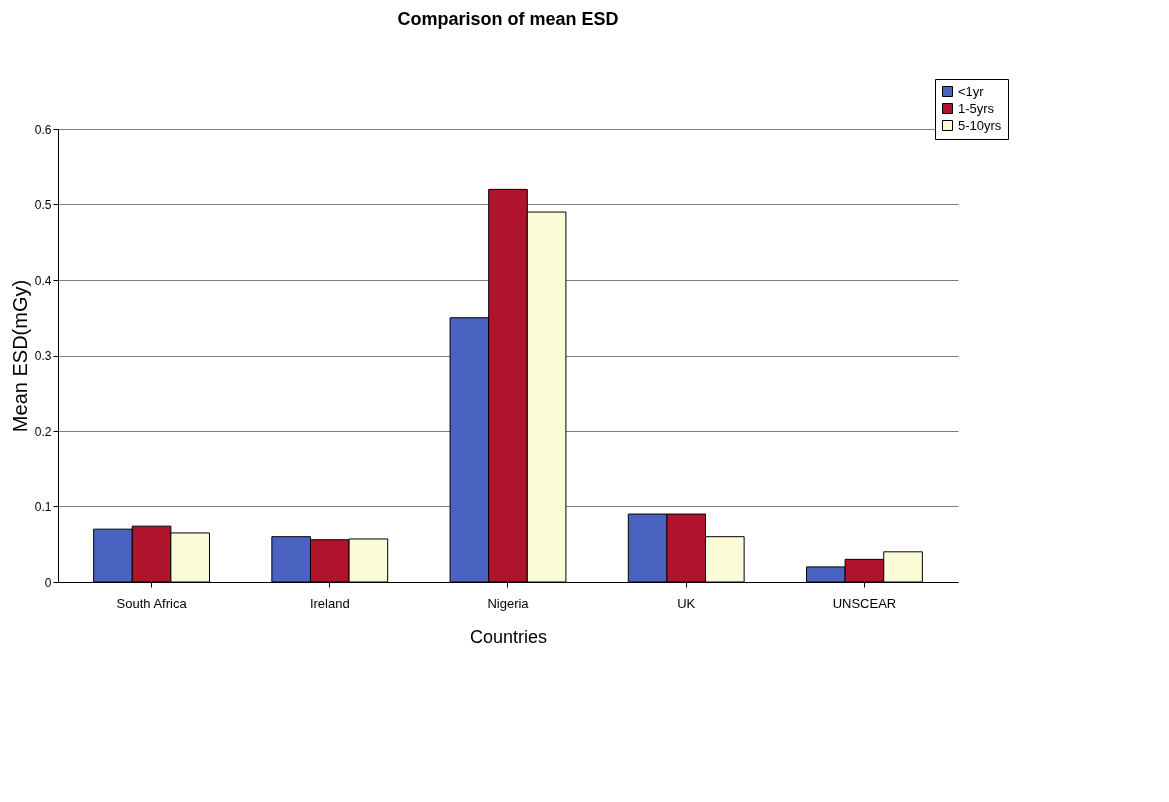  I want to click on y-tick-label: 0.6, so click(43, 129).